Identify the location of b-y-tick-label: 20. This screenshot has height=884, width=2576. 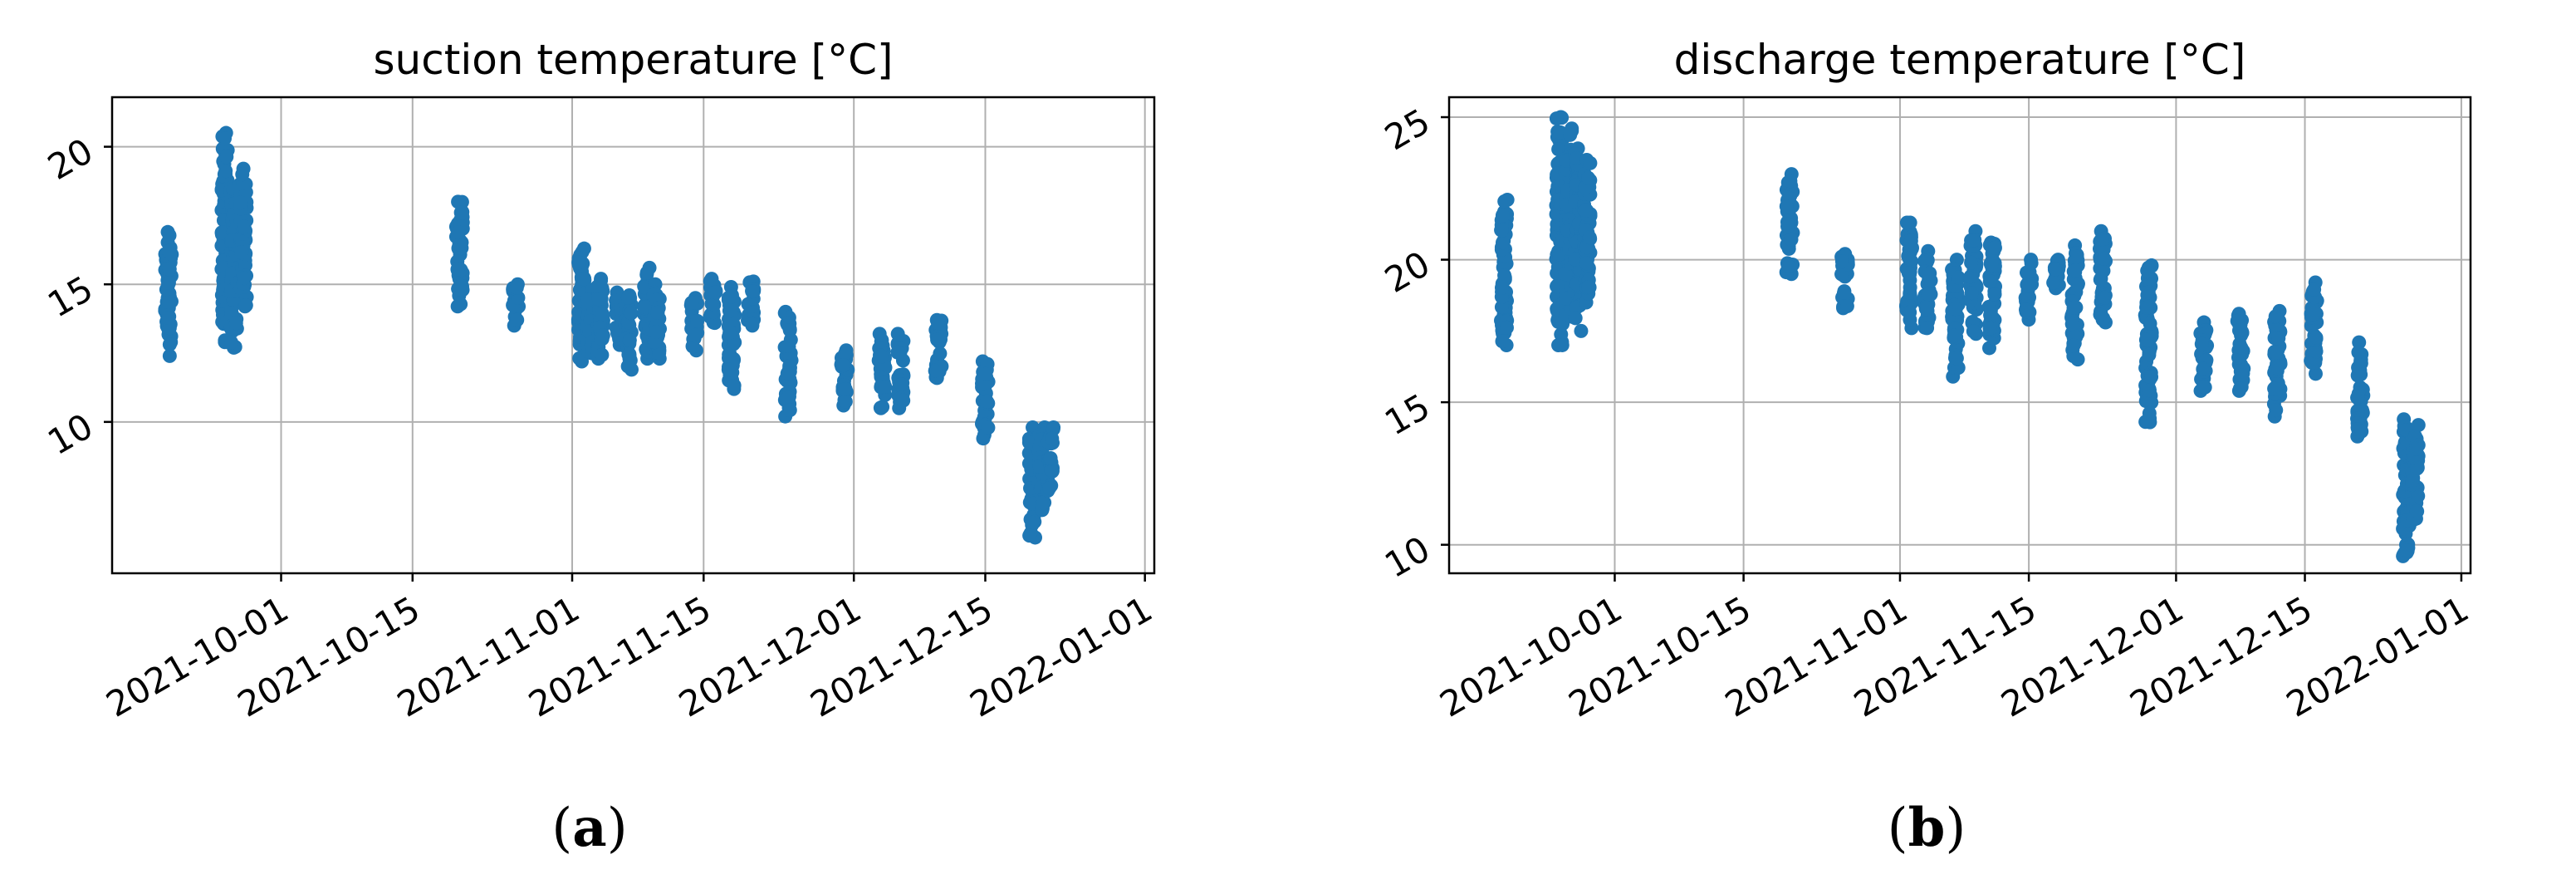
(1408, 272).